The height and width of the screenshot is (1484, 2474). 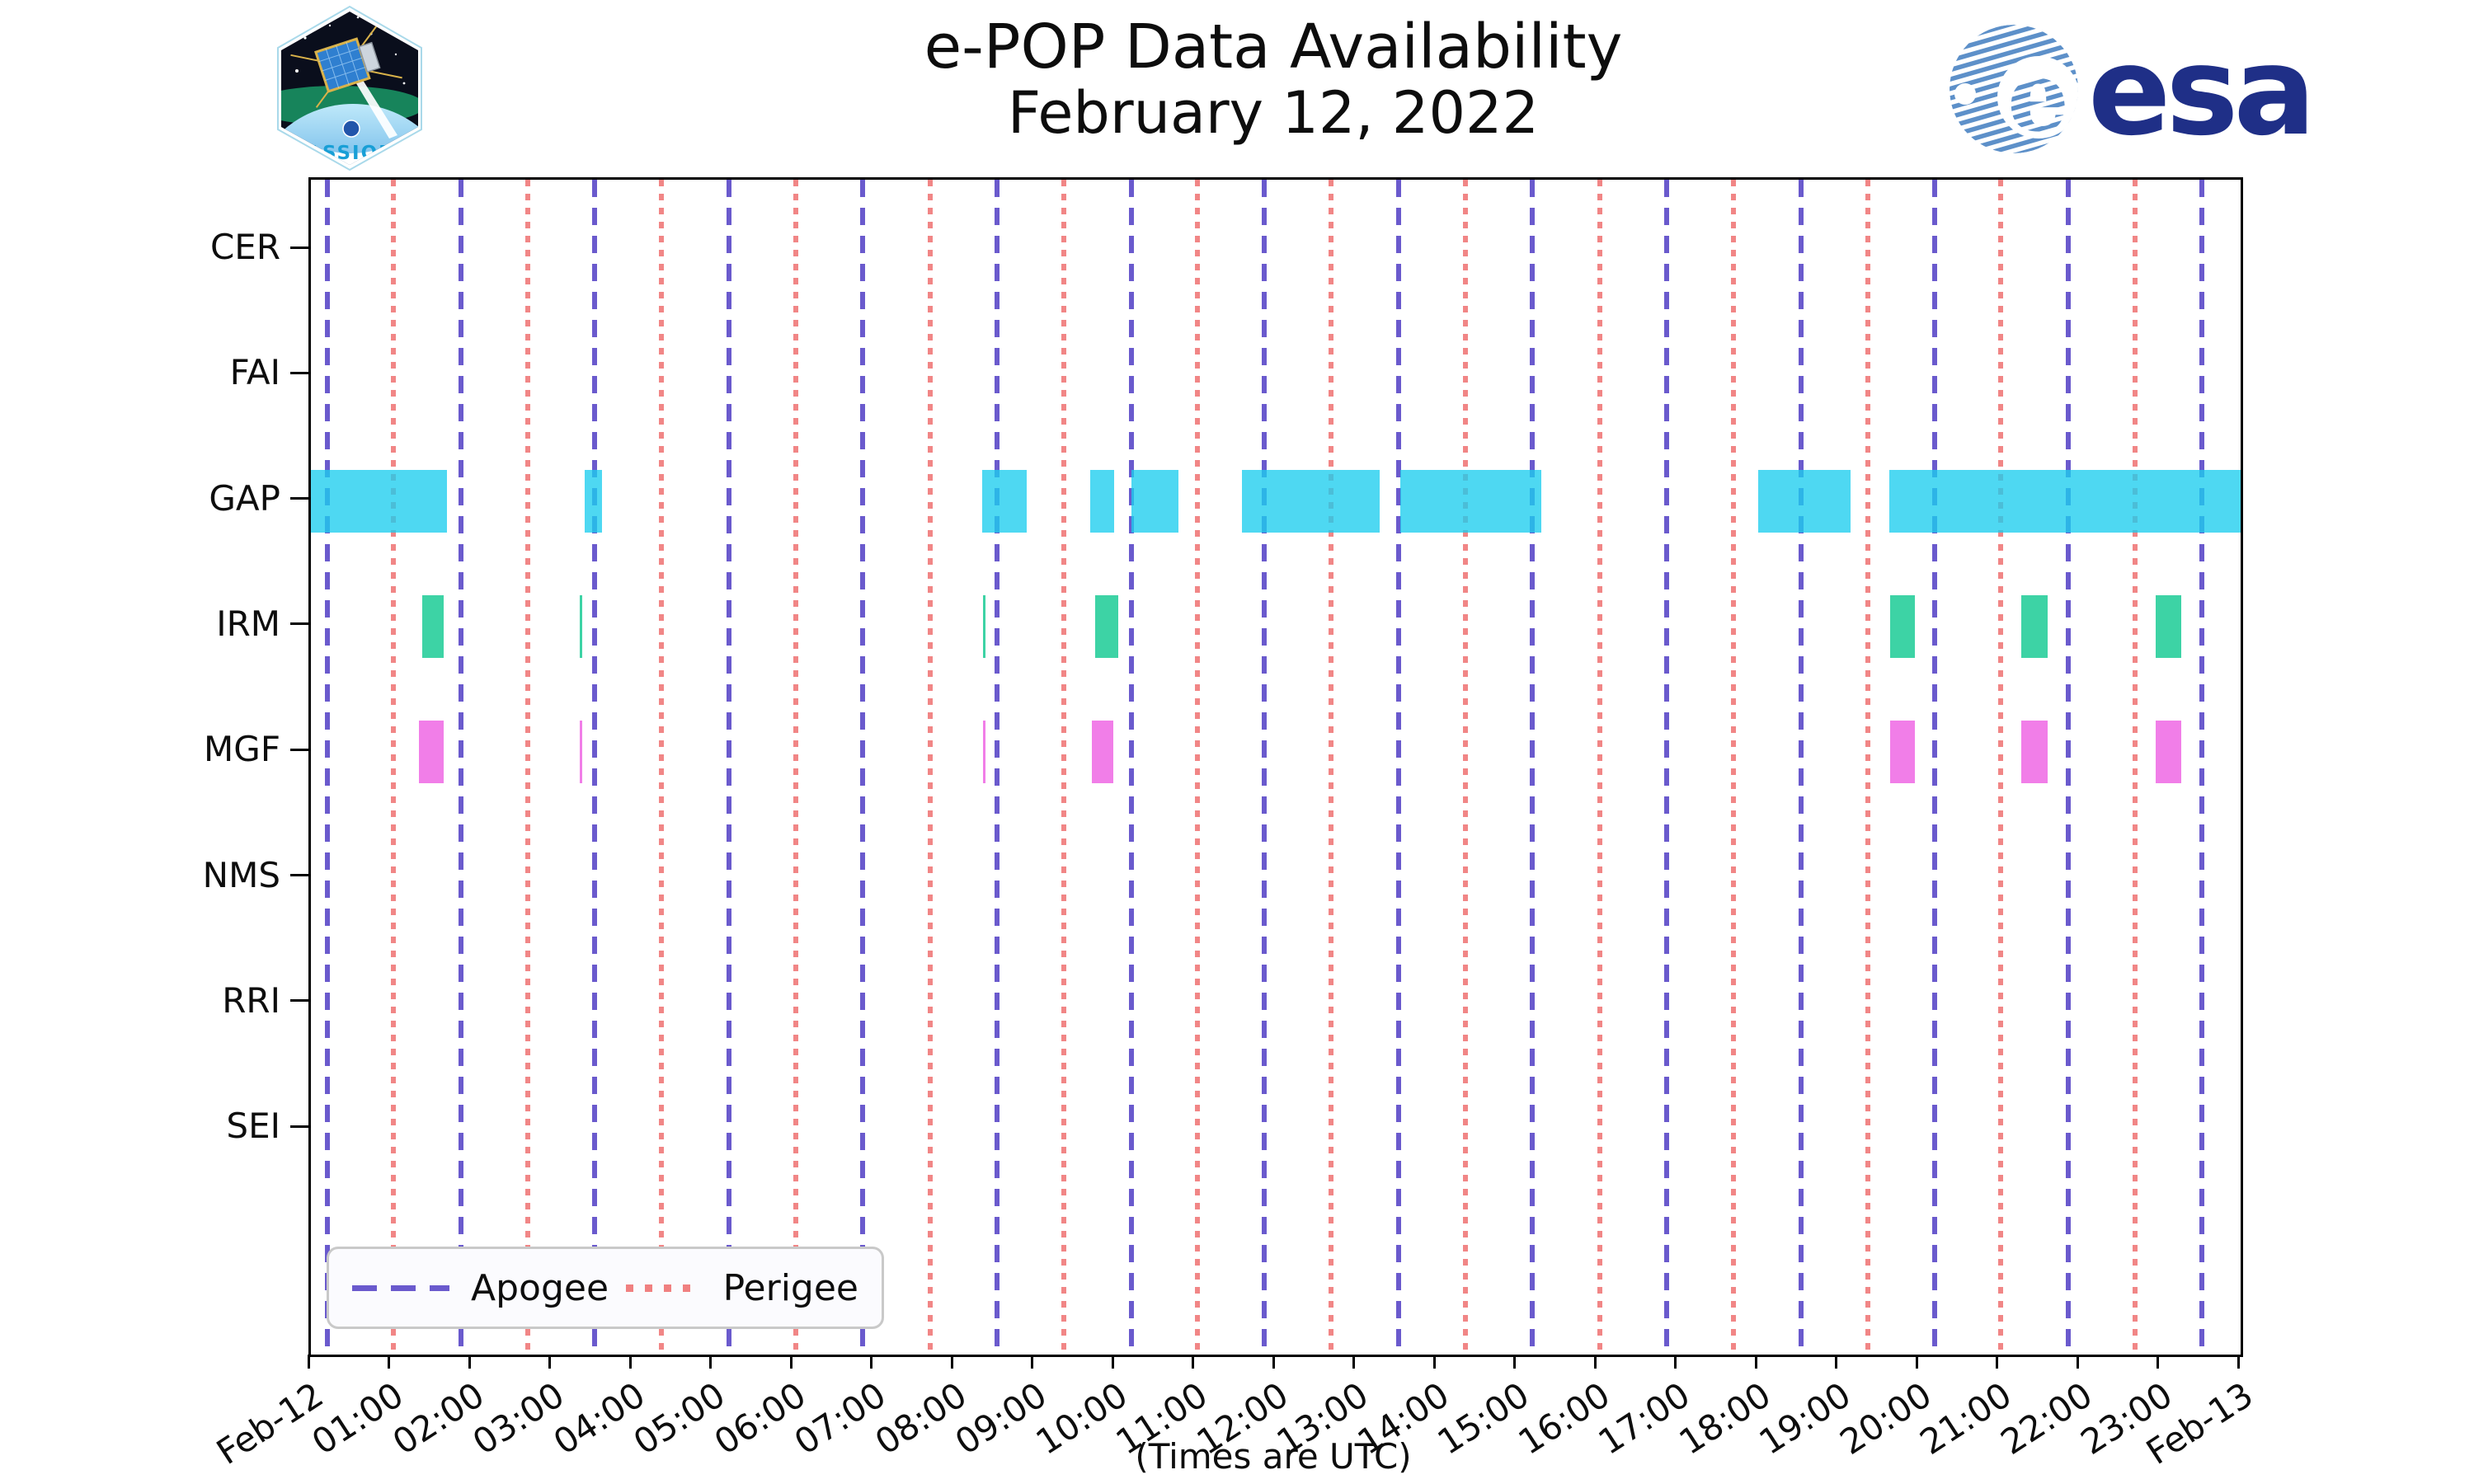 I want to click on cassiope-mission-patch: CASSIOPE, so click(x=349, y=90).